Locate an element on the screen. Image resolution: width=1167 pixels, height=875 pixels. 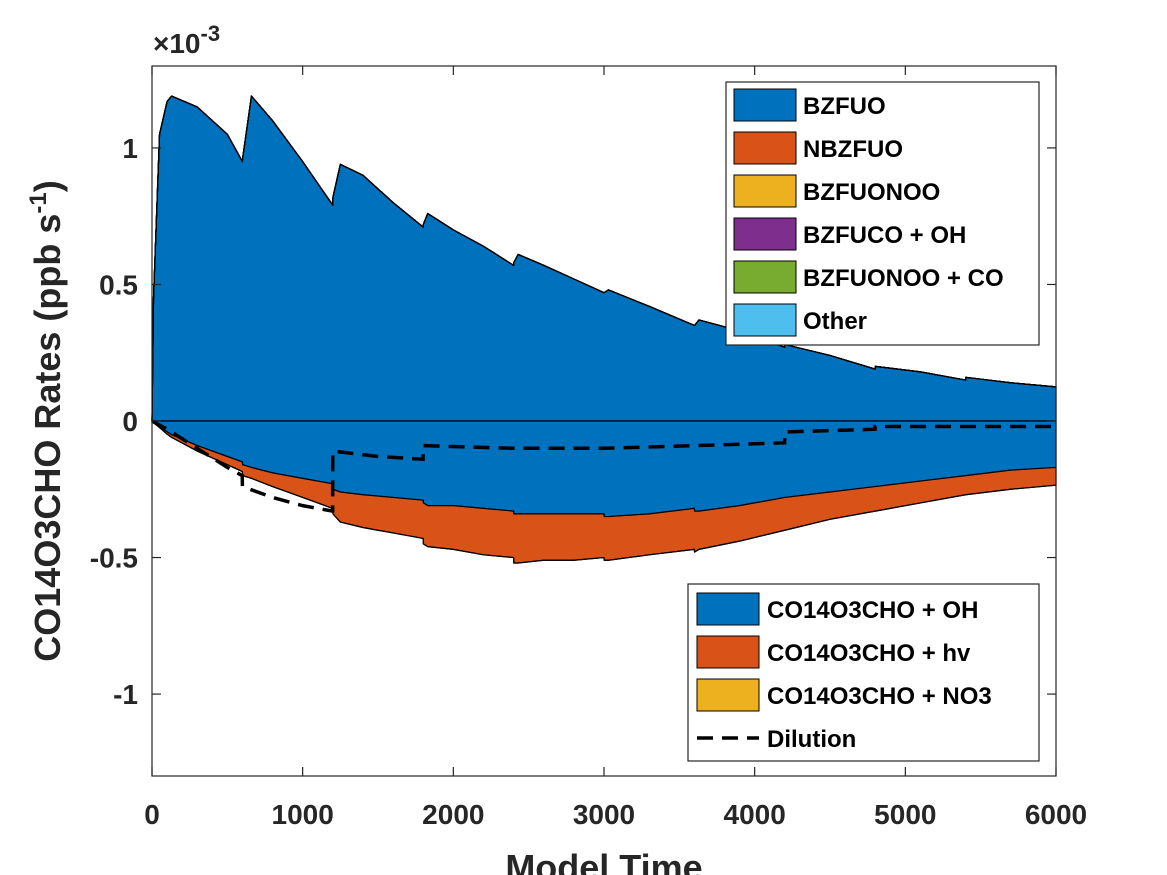
legend-label-co14o3cho-hv: CO14O3CHO + hv is located at coordinates (869, 653).